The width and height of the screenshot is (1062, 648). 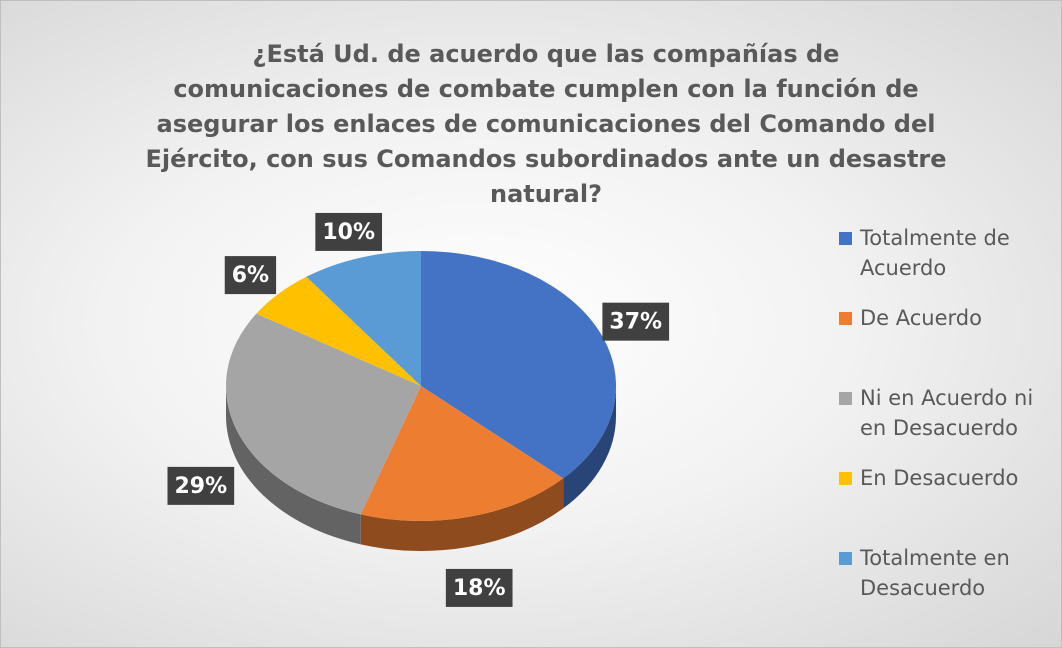 I want to click on legend-item: Totalmente de Acuerdo, so click(x=944, y=263).